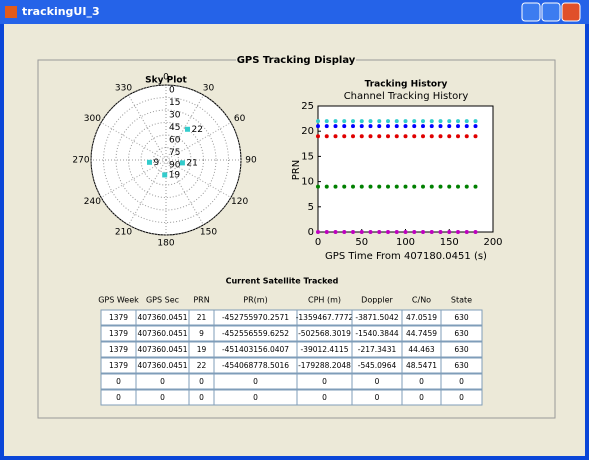 This screenshot has width=589, height=460. Describe the element at coordinates (421, 349) in the screenshot. I see `cell-text: 44.463` at that location.